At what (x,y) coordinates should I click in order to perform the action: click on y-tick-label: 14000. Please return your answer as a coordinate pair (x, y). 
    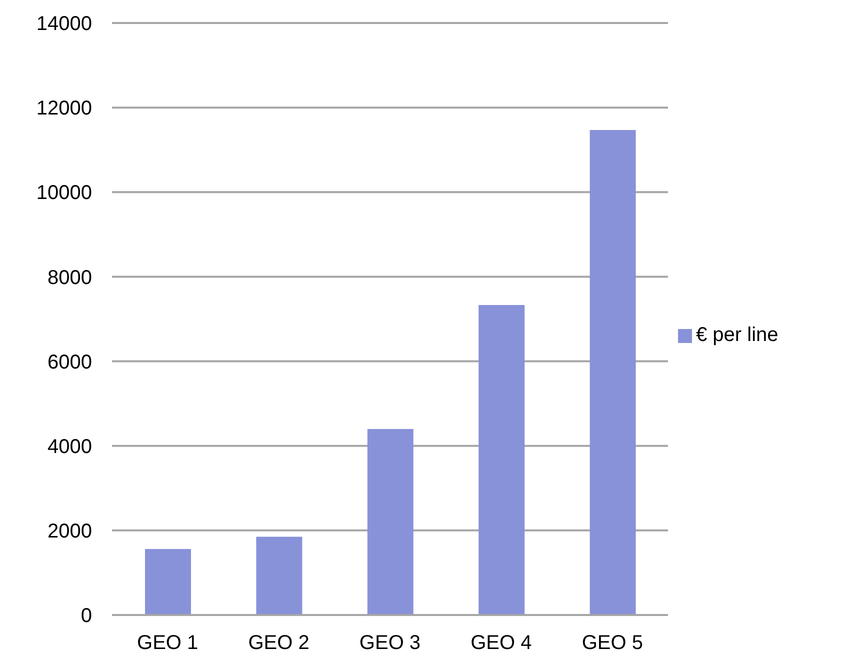
    Looking at the image, I should click on (64, 24).